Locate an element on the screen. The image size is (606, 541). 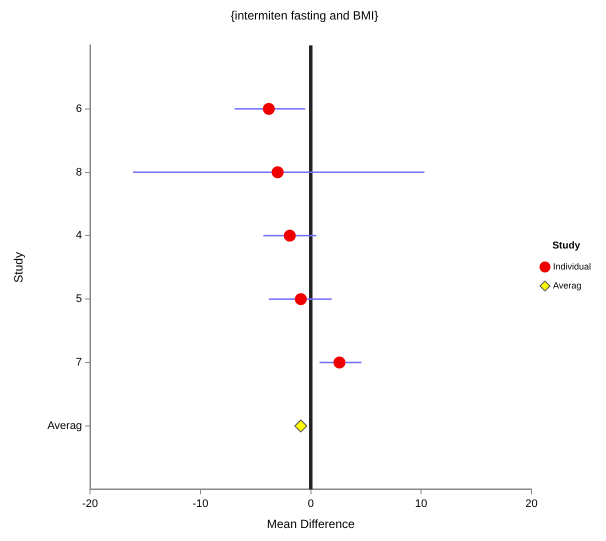
y-tick-label: 6 is located at coordinates (79, 108).